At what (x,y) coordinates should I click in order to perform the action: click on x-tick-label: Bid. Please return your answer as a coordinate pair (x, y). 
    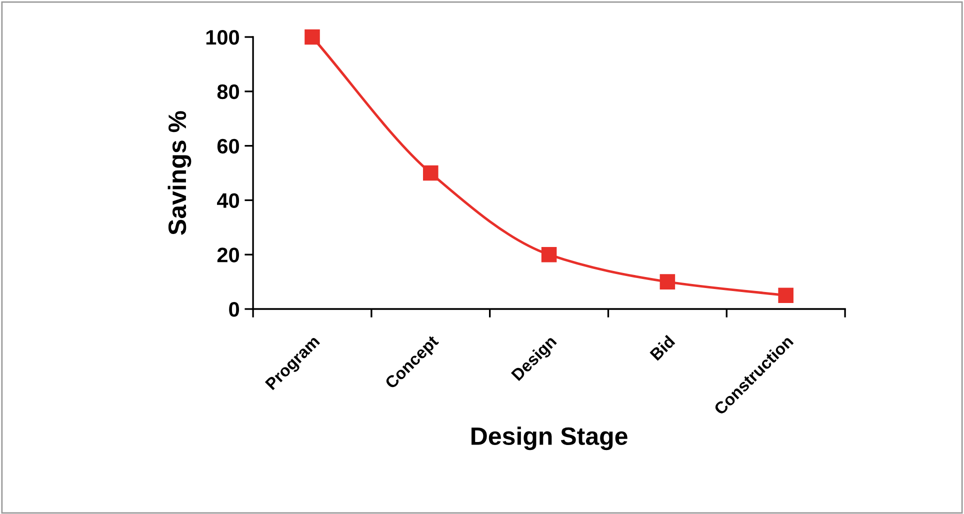
    Looking at the image, I should click on (662, 347).